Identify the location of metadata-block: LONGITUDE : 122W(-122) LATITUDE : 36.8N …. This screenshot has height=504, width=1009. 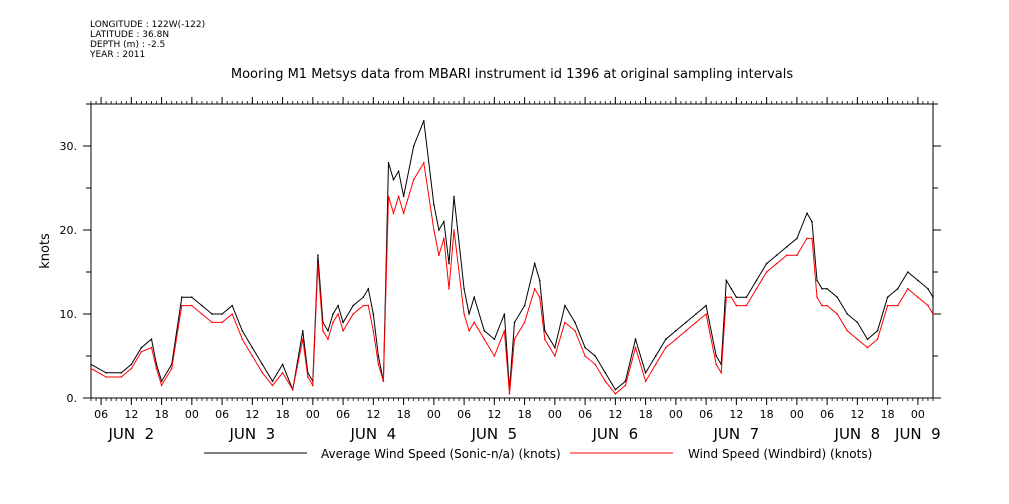
(147, 40).